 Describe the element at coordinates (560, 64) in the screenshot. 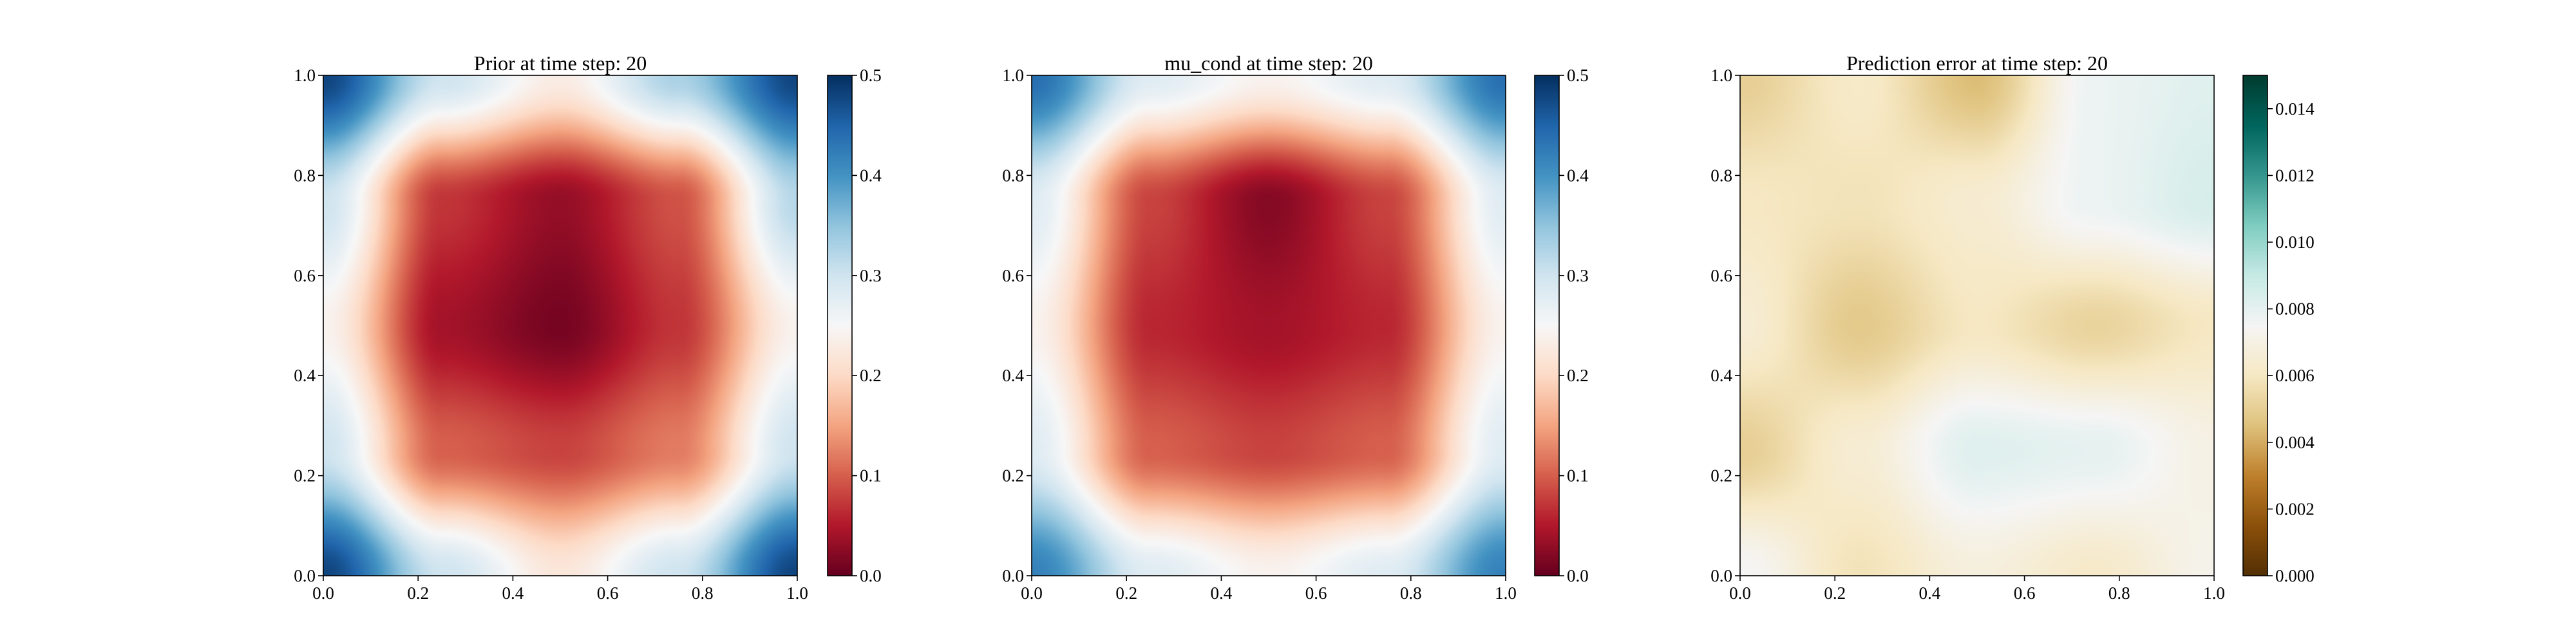

I see `panel-title: Prior at time step: 20` at that location.